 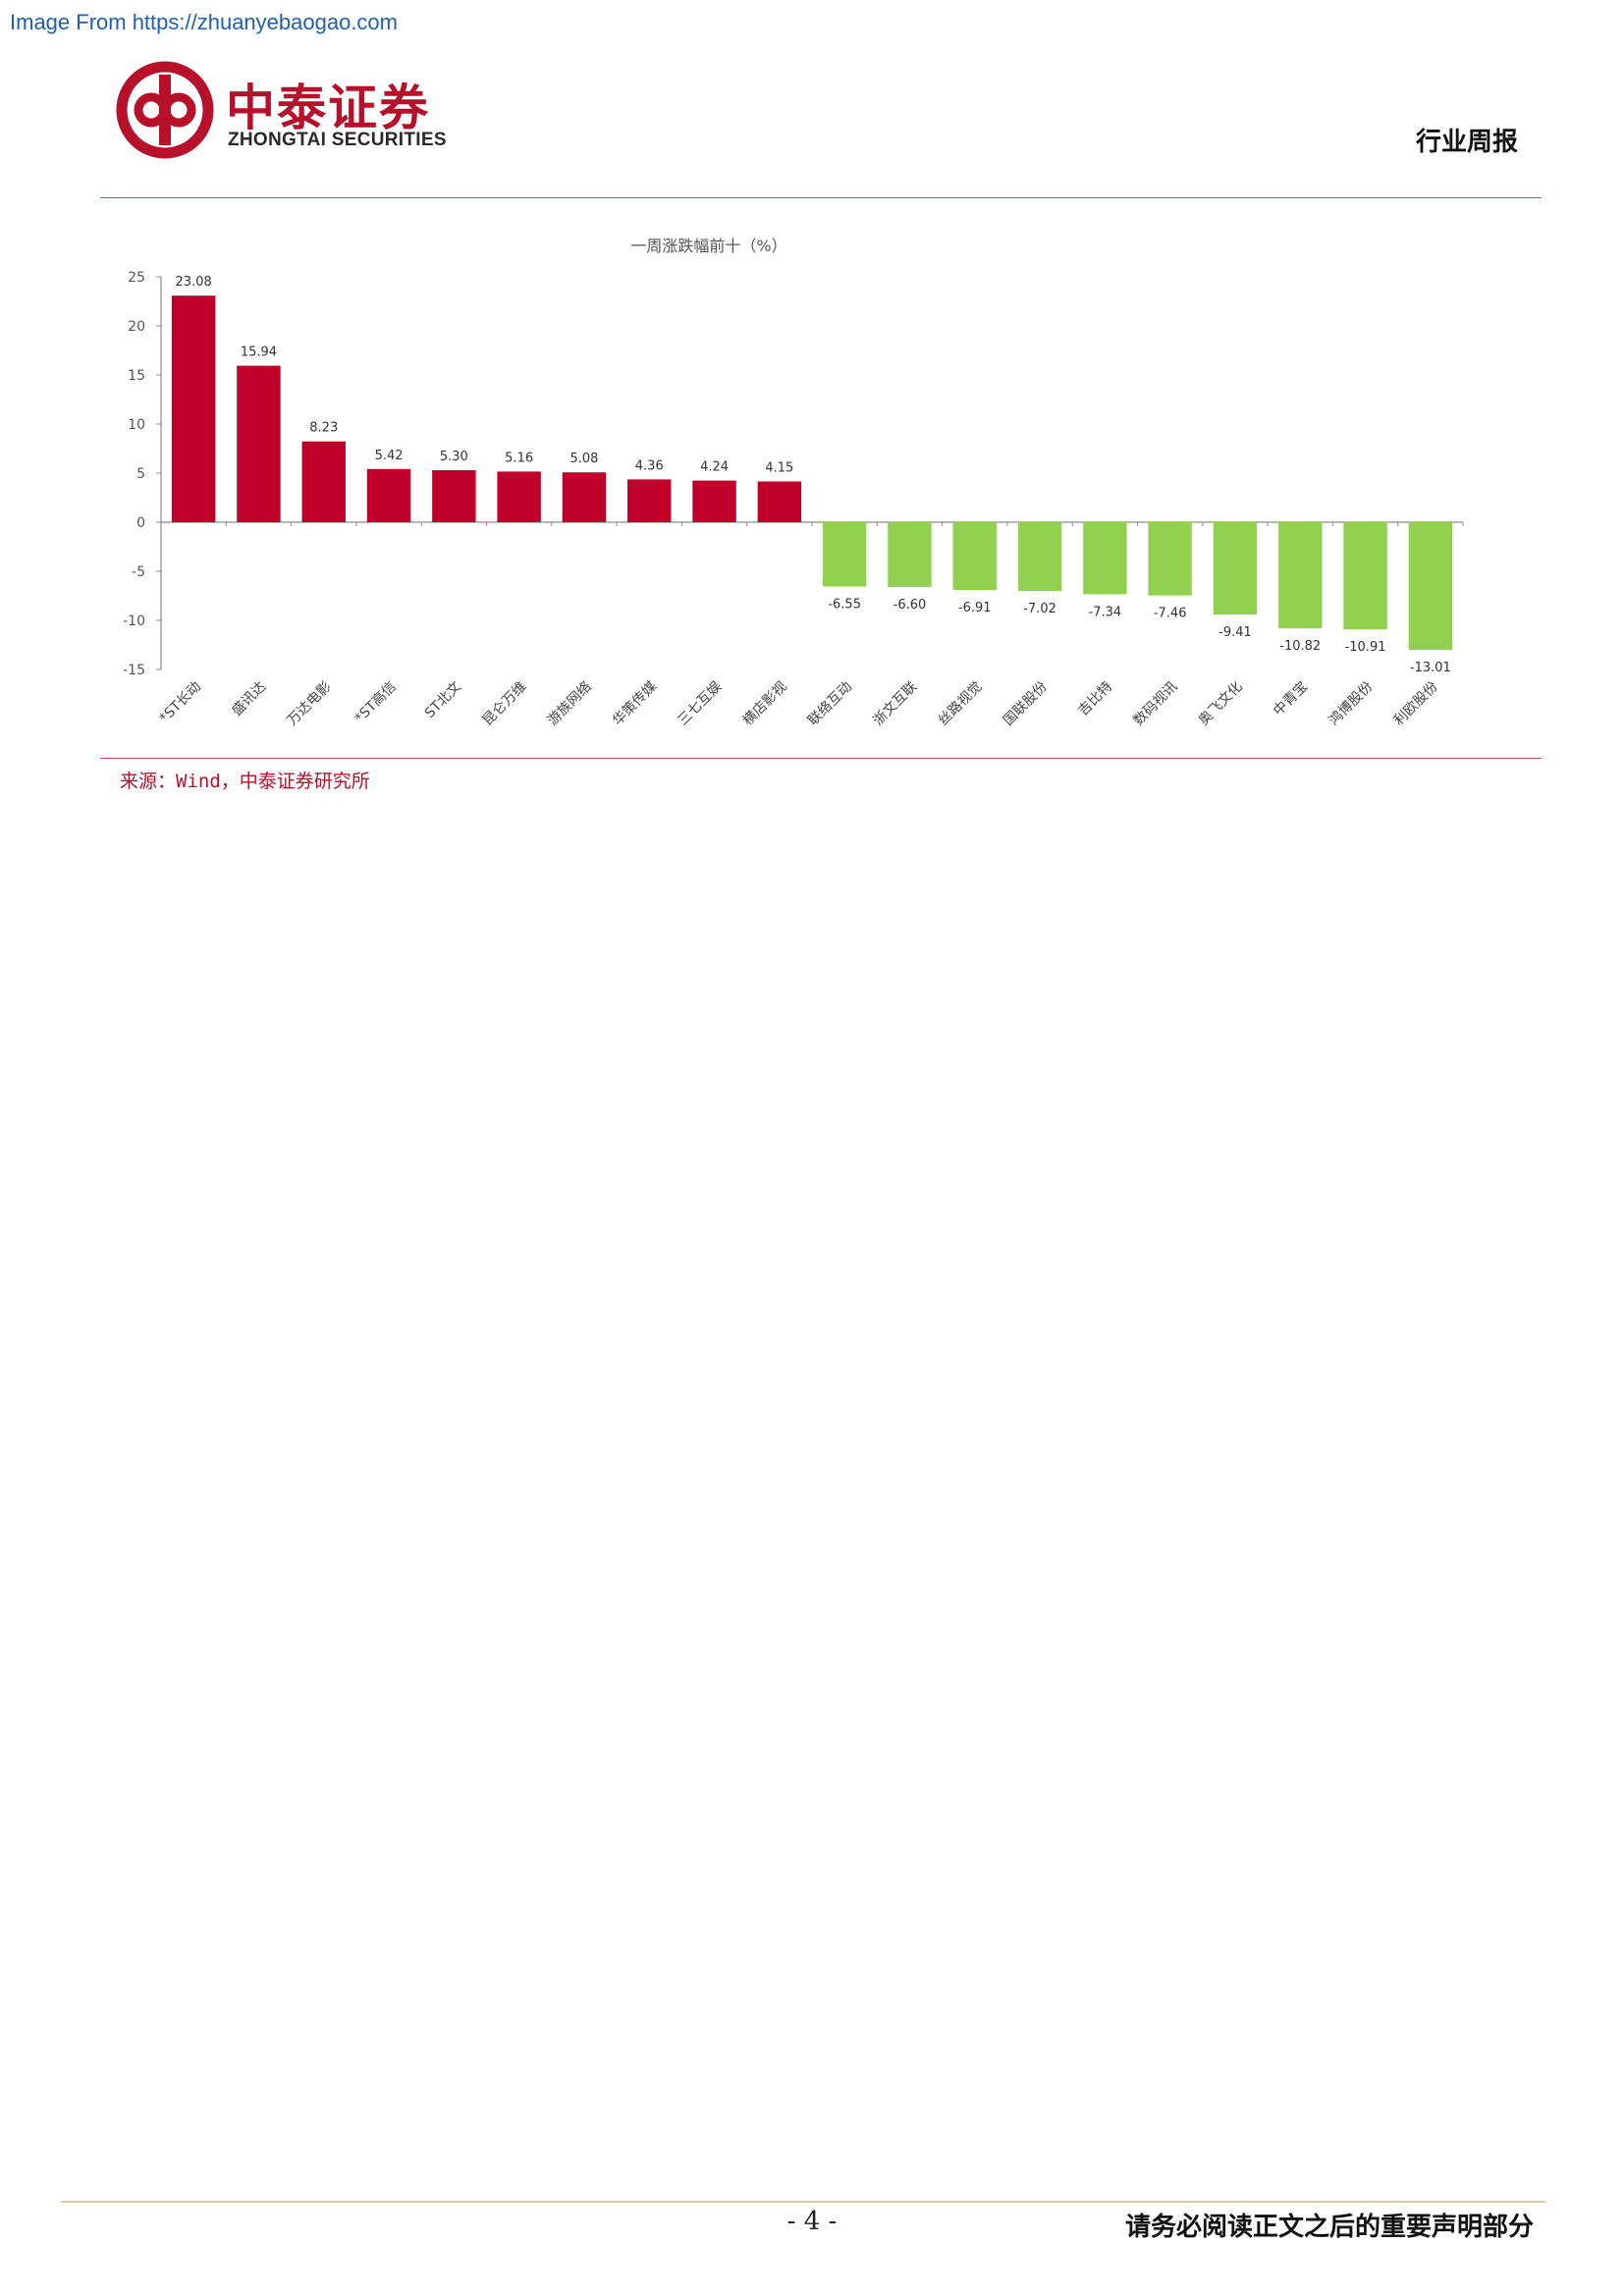 What do you see at coordinates (812, 2221) in the screenshot?
I see `page-number: - 4 -` at bounding box center [812, 2221].